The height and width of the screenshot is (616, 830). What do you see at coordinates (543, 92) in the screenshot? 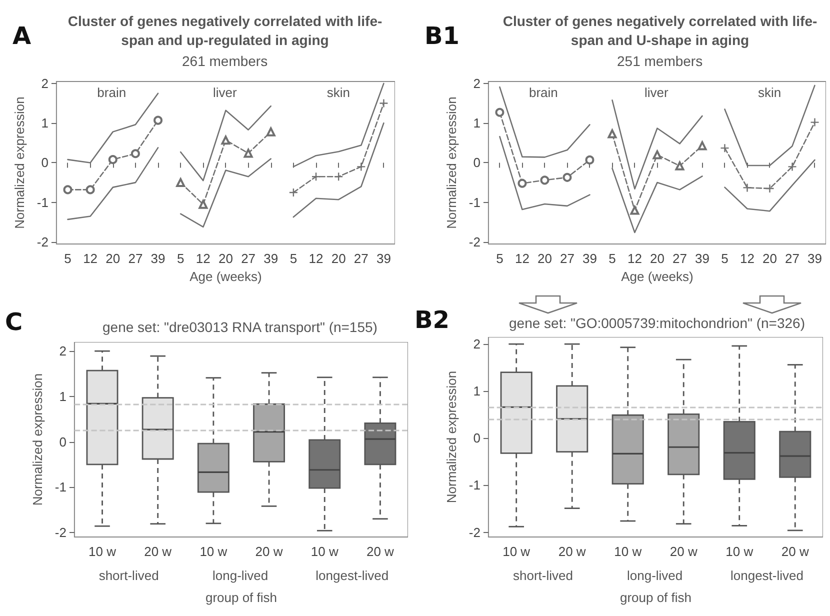
I see `annotation: brain` at bounding box center [543, 92].